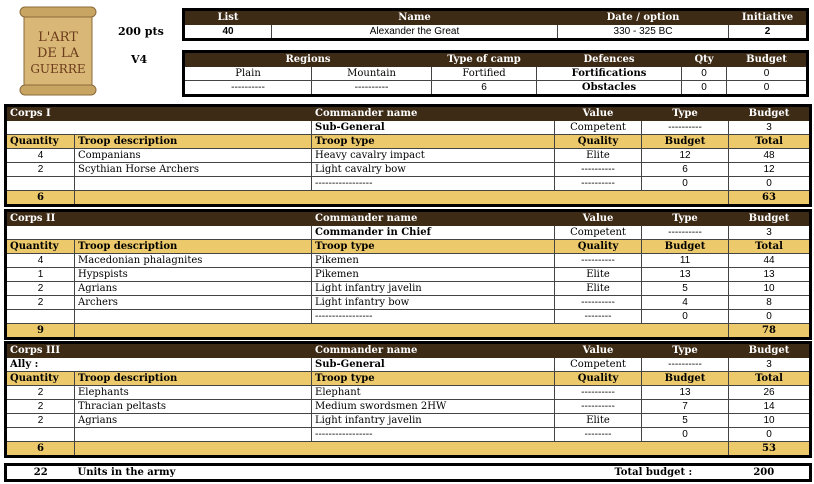  What do you see at coordinates (685, 155) in the screenshot?
I see `troop-unit-budget: 12` at bounding box center [685, 155].